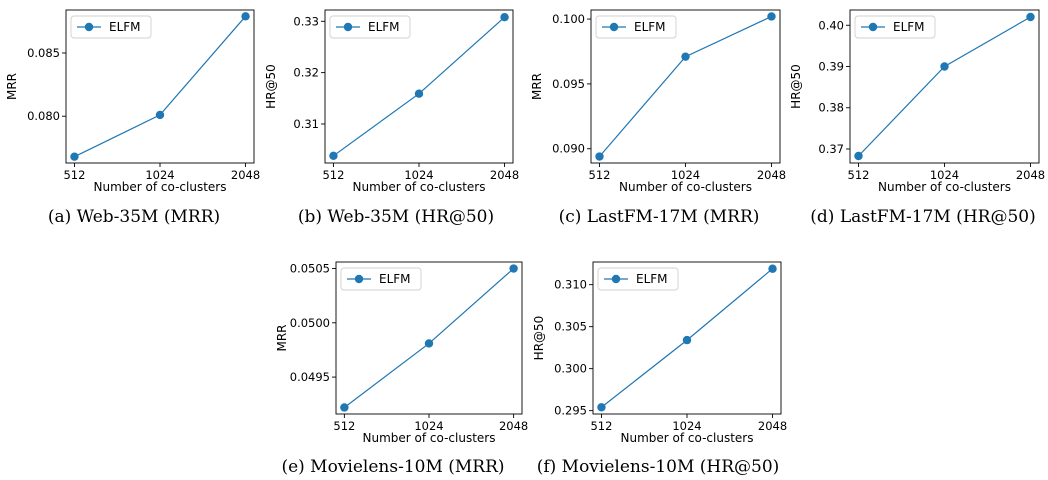  Describe the element at coordinates (306, 21) in the screenshot. I see `y-tick-label: 0.33` at that location.